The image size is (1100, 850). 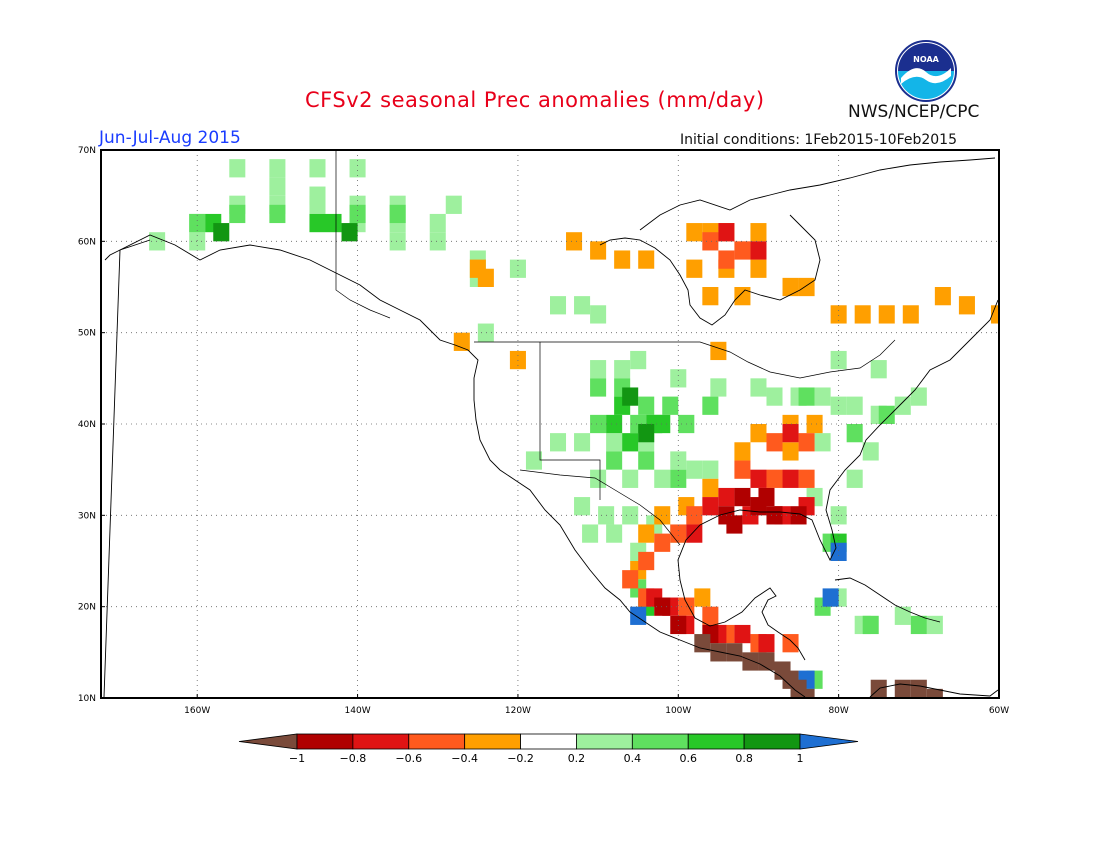 What do you see at coordinates (685, 359) in the screenshot?
I see `us-canada-border` at bounding box center [685, 359].